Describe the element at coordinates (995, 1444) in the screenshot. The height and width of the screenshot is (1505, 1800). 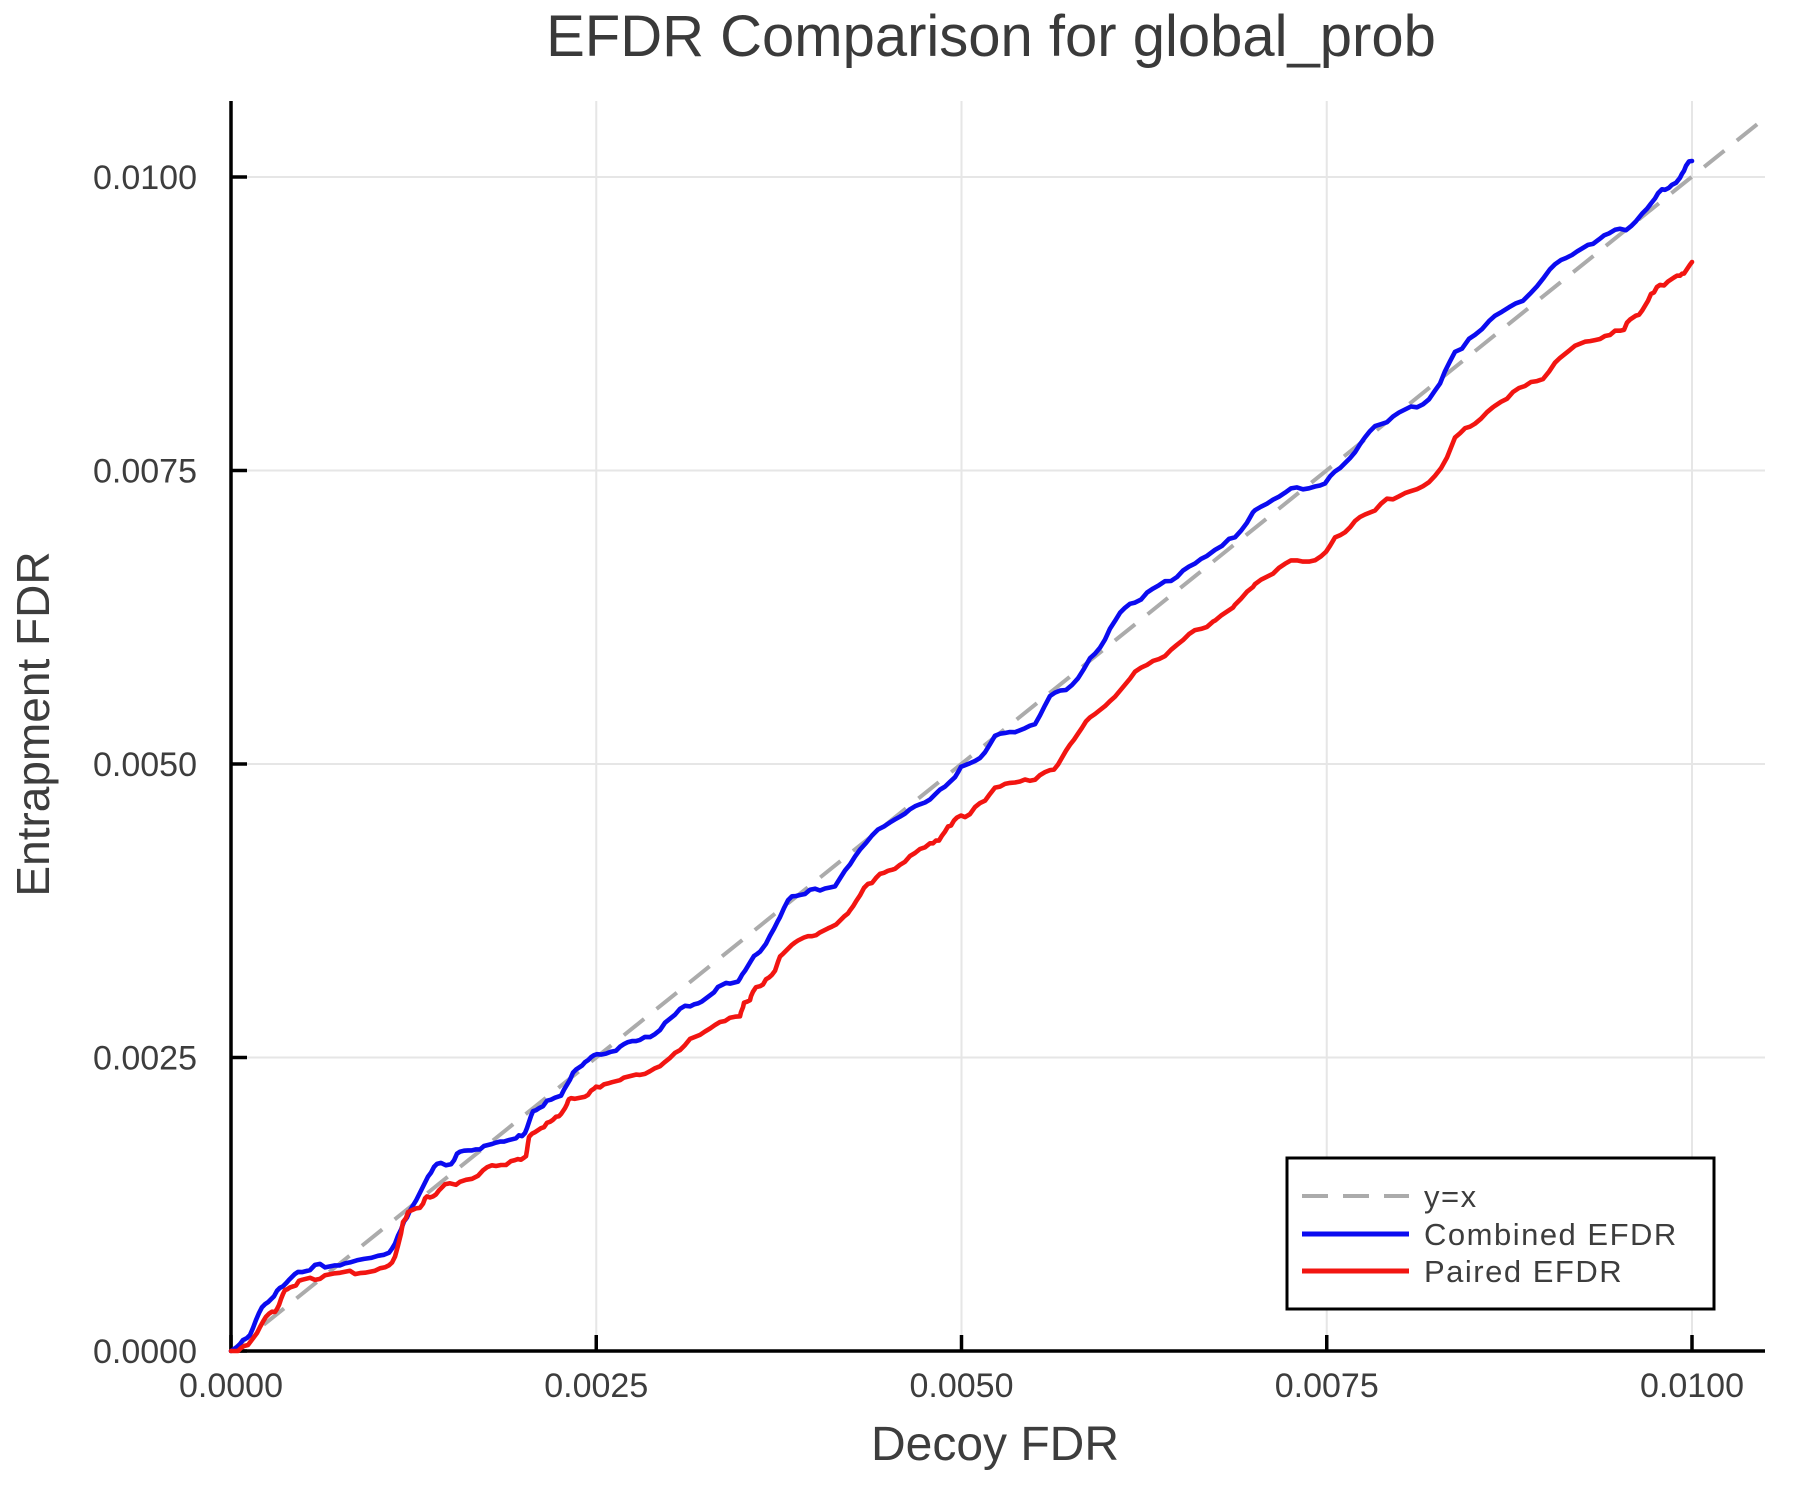
I see `svg-text: Decoy FDR` at that location.